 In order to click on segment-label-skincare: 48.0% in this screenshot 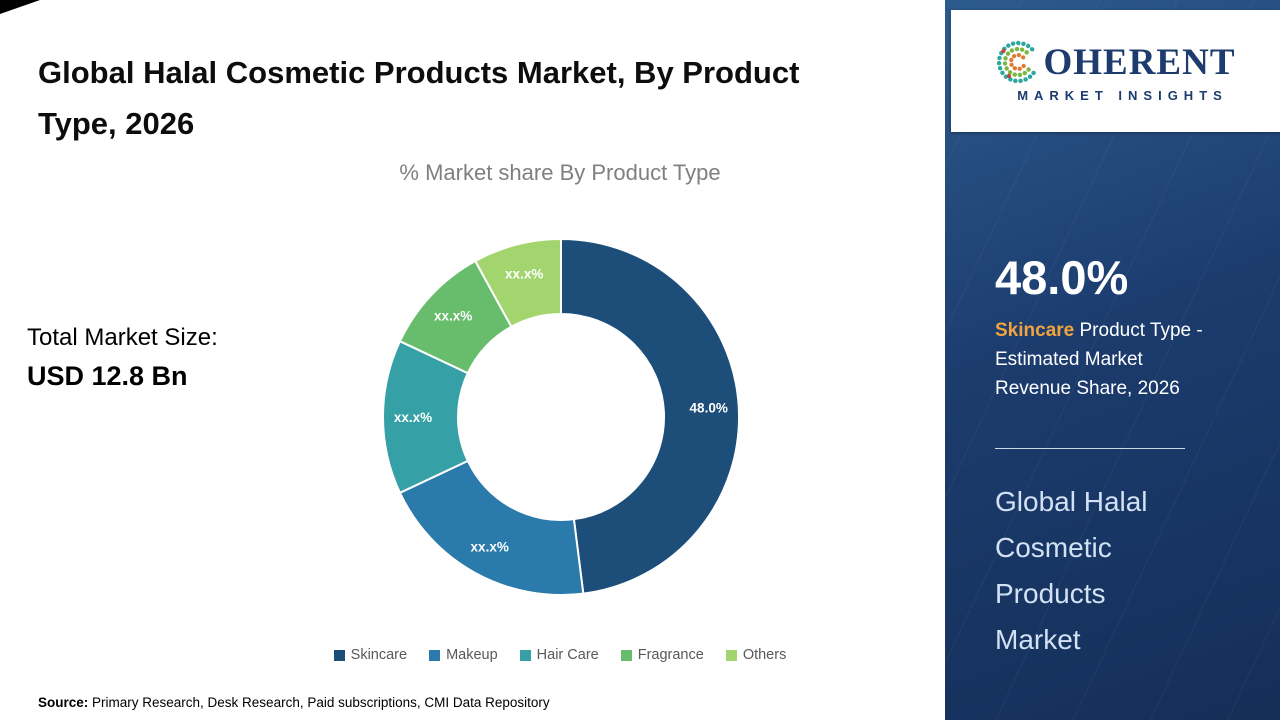, I will do `click(709, 408)`.